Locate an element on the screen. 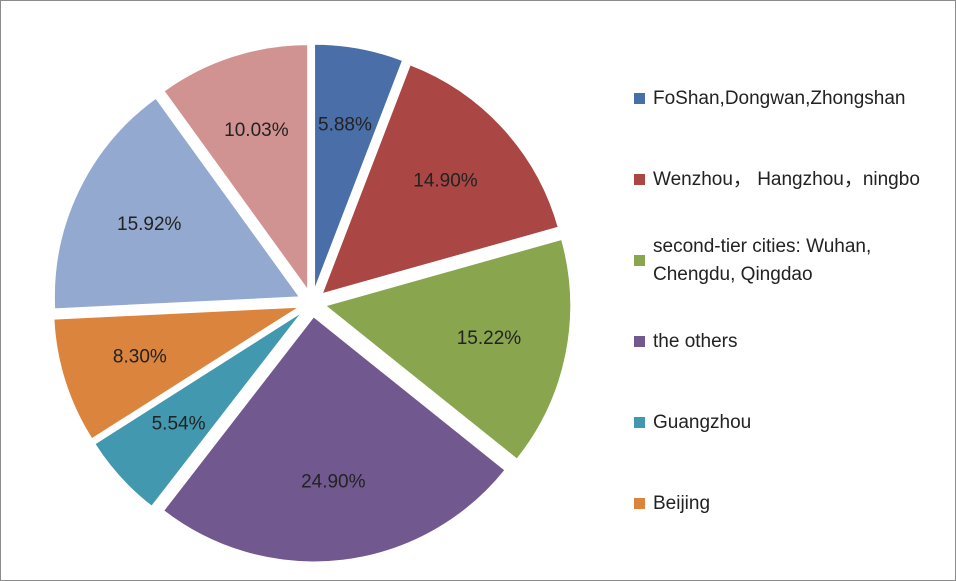 The width and height of the screenshot is (956, 581). legend-item: Guangzhou is located at coordinates (789, 422).